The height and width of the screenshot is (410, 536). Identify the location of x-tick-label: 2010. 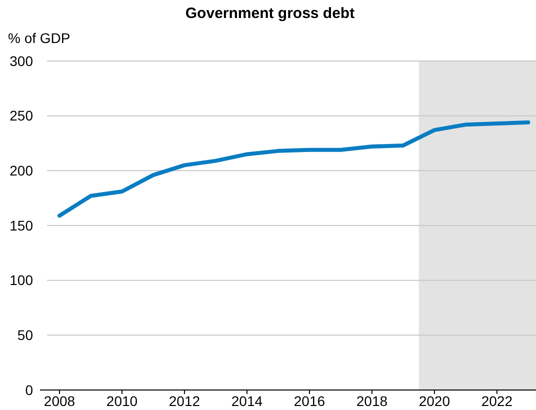
(122, 401).